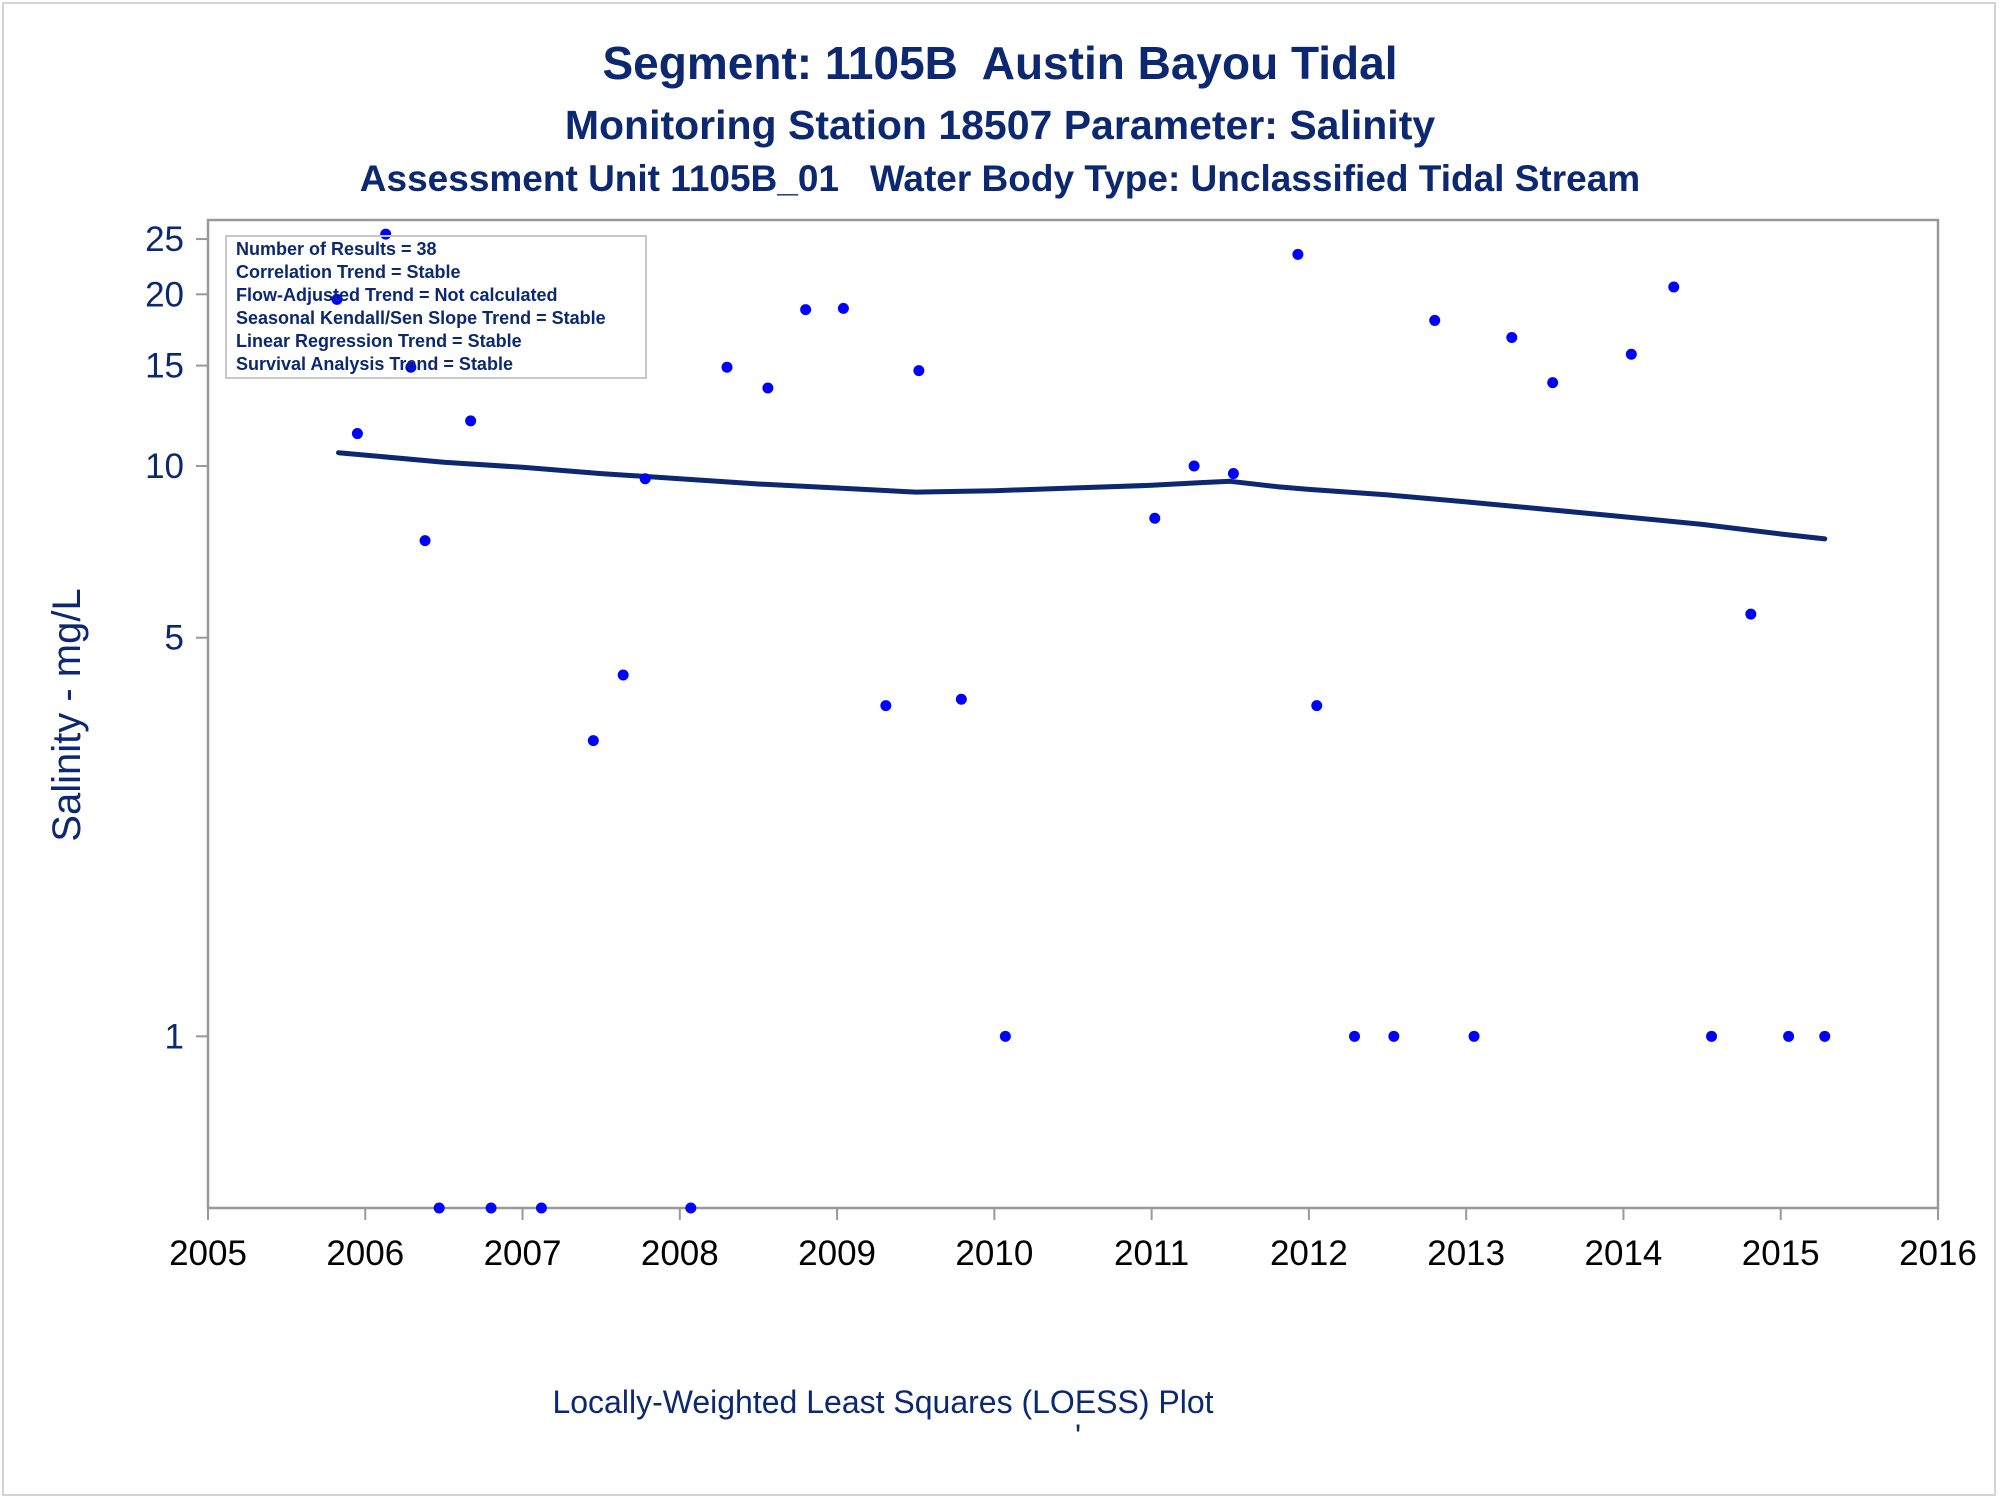 This screenshot has height=1500, width=2000. What do you see at coordinates (1938, 1253) in the screenshot?
I see `x-tick-label: 2016` at bounding box center [1938, 1253].